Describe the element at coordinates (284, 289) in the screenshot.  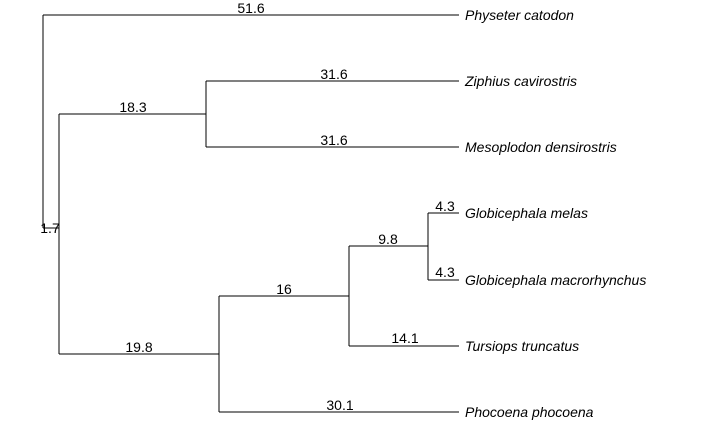
I see `branch-length-label: 16` at that location.